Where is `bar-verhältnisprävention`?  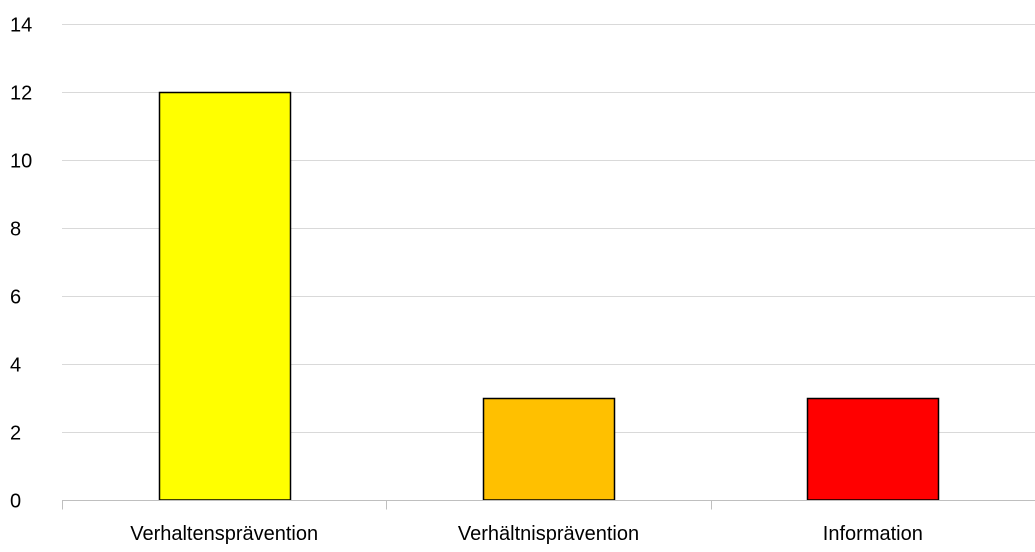 bar-verhältnisprävention is located at coordinates (549, 449).